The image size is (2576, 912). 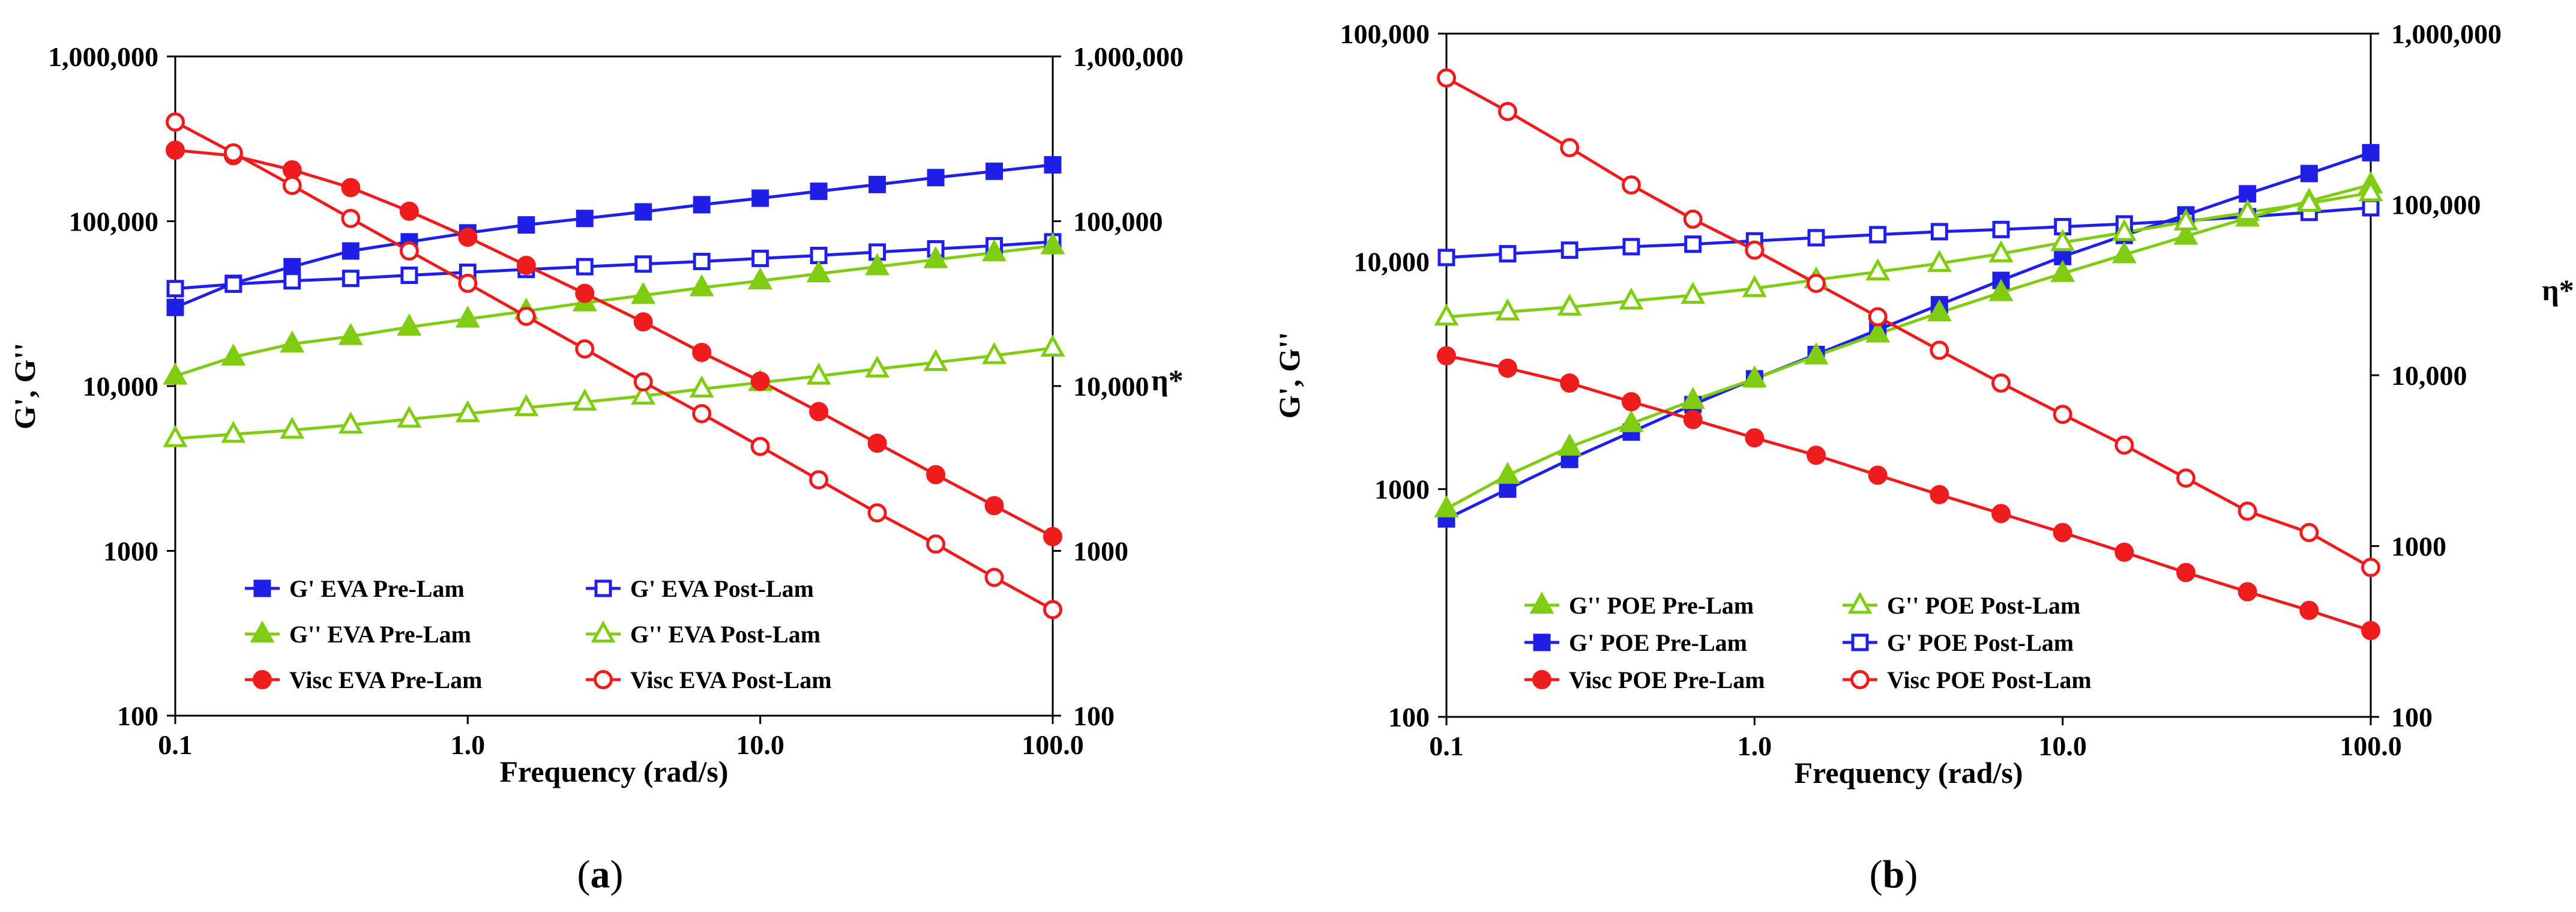 I want to click on x-tick-label-b-2: 10.0, so click(x=2062, y=746).